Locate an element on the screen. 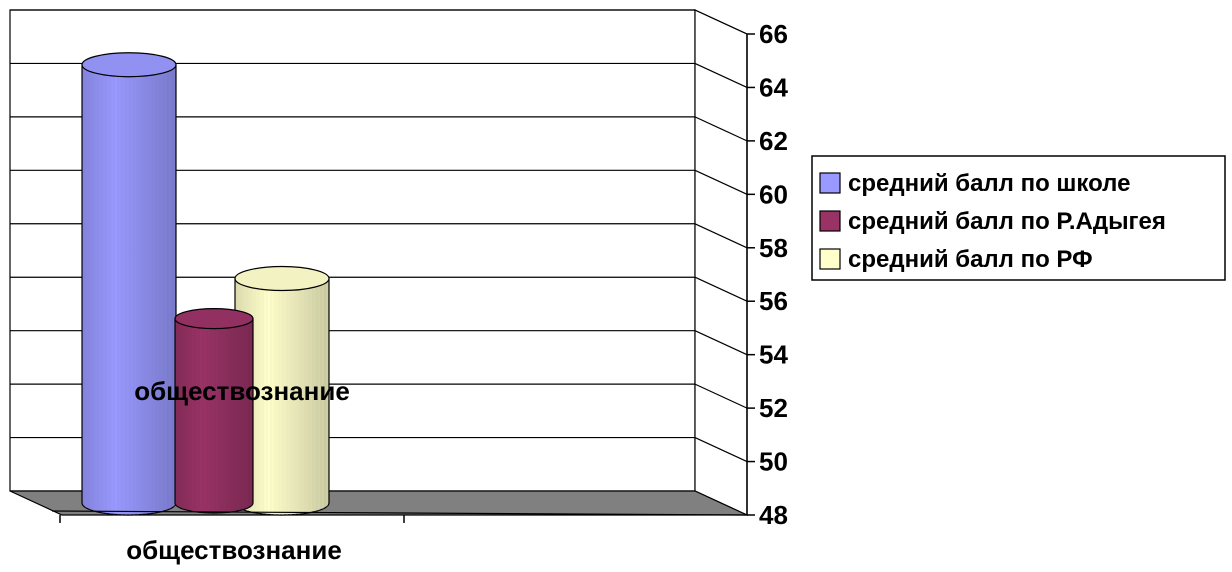 This screenshot has height=572, width=1232. side-wall is located at coordinates (721, 262).